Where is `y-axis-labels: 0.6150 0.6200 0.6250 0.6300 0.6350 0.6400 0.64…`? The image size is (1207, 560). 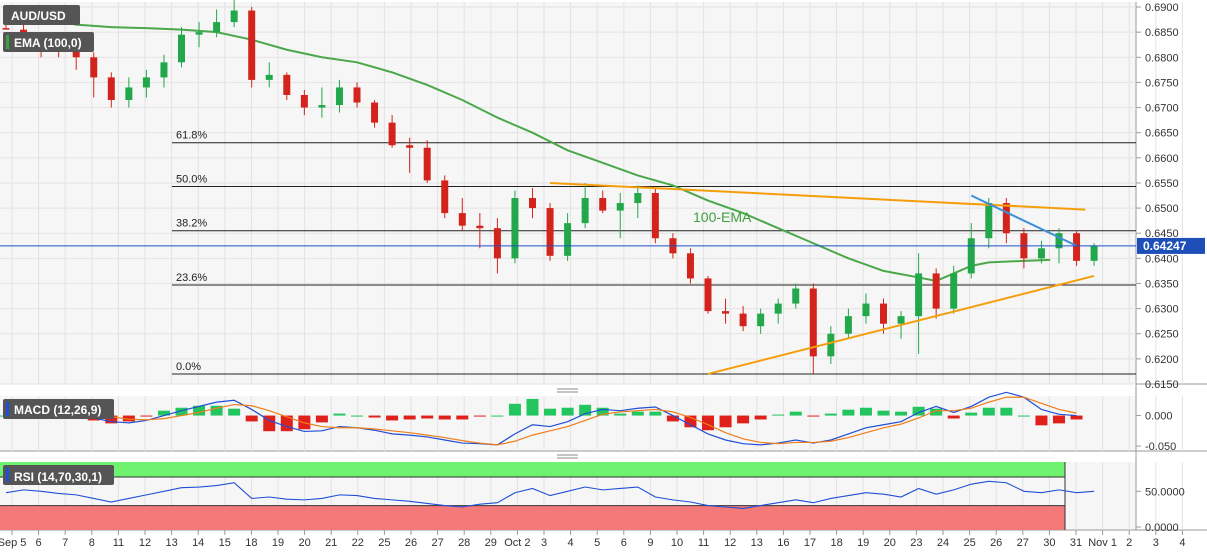 y-axis-labels: 0.6150 0.6200 0.6250 0.6300 0.6350 0.6400 0.64… is located at coordinates (1157, 196).